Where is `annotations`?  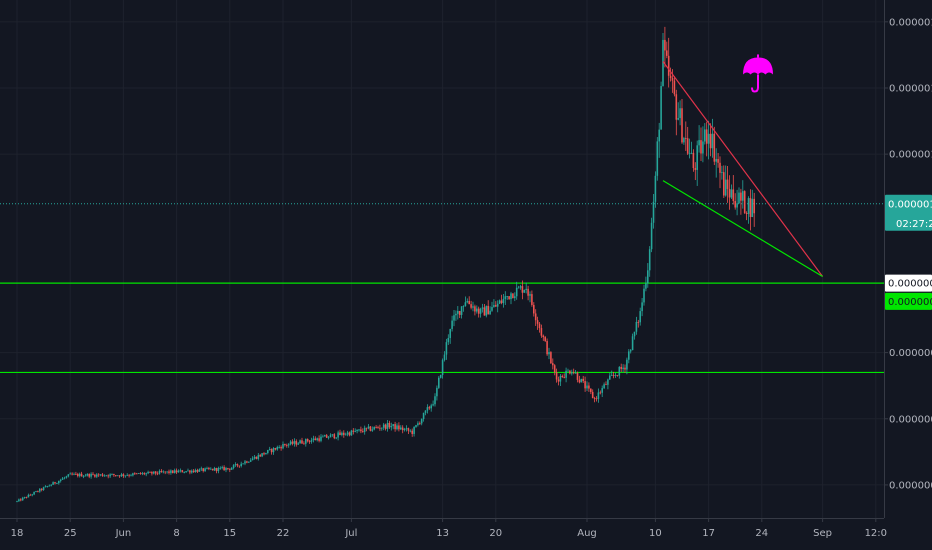 annotations is located at coordinates (758, 73).